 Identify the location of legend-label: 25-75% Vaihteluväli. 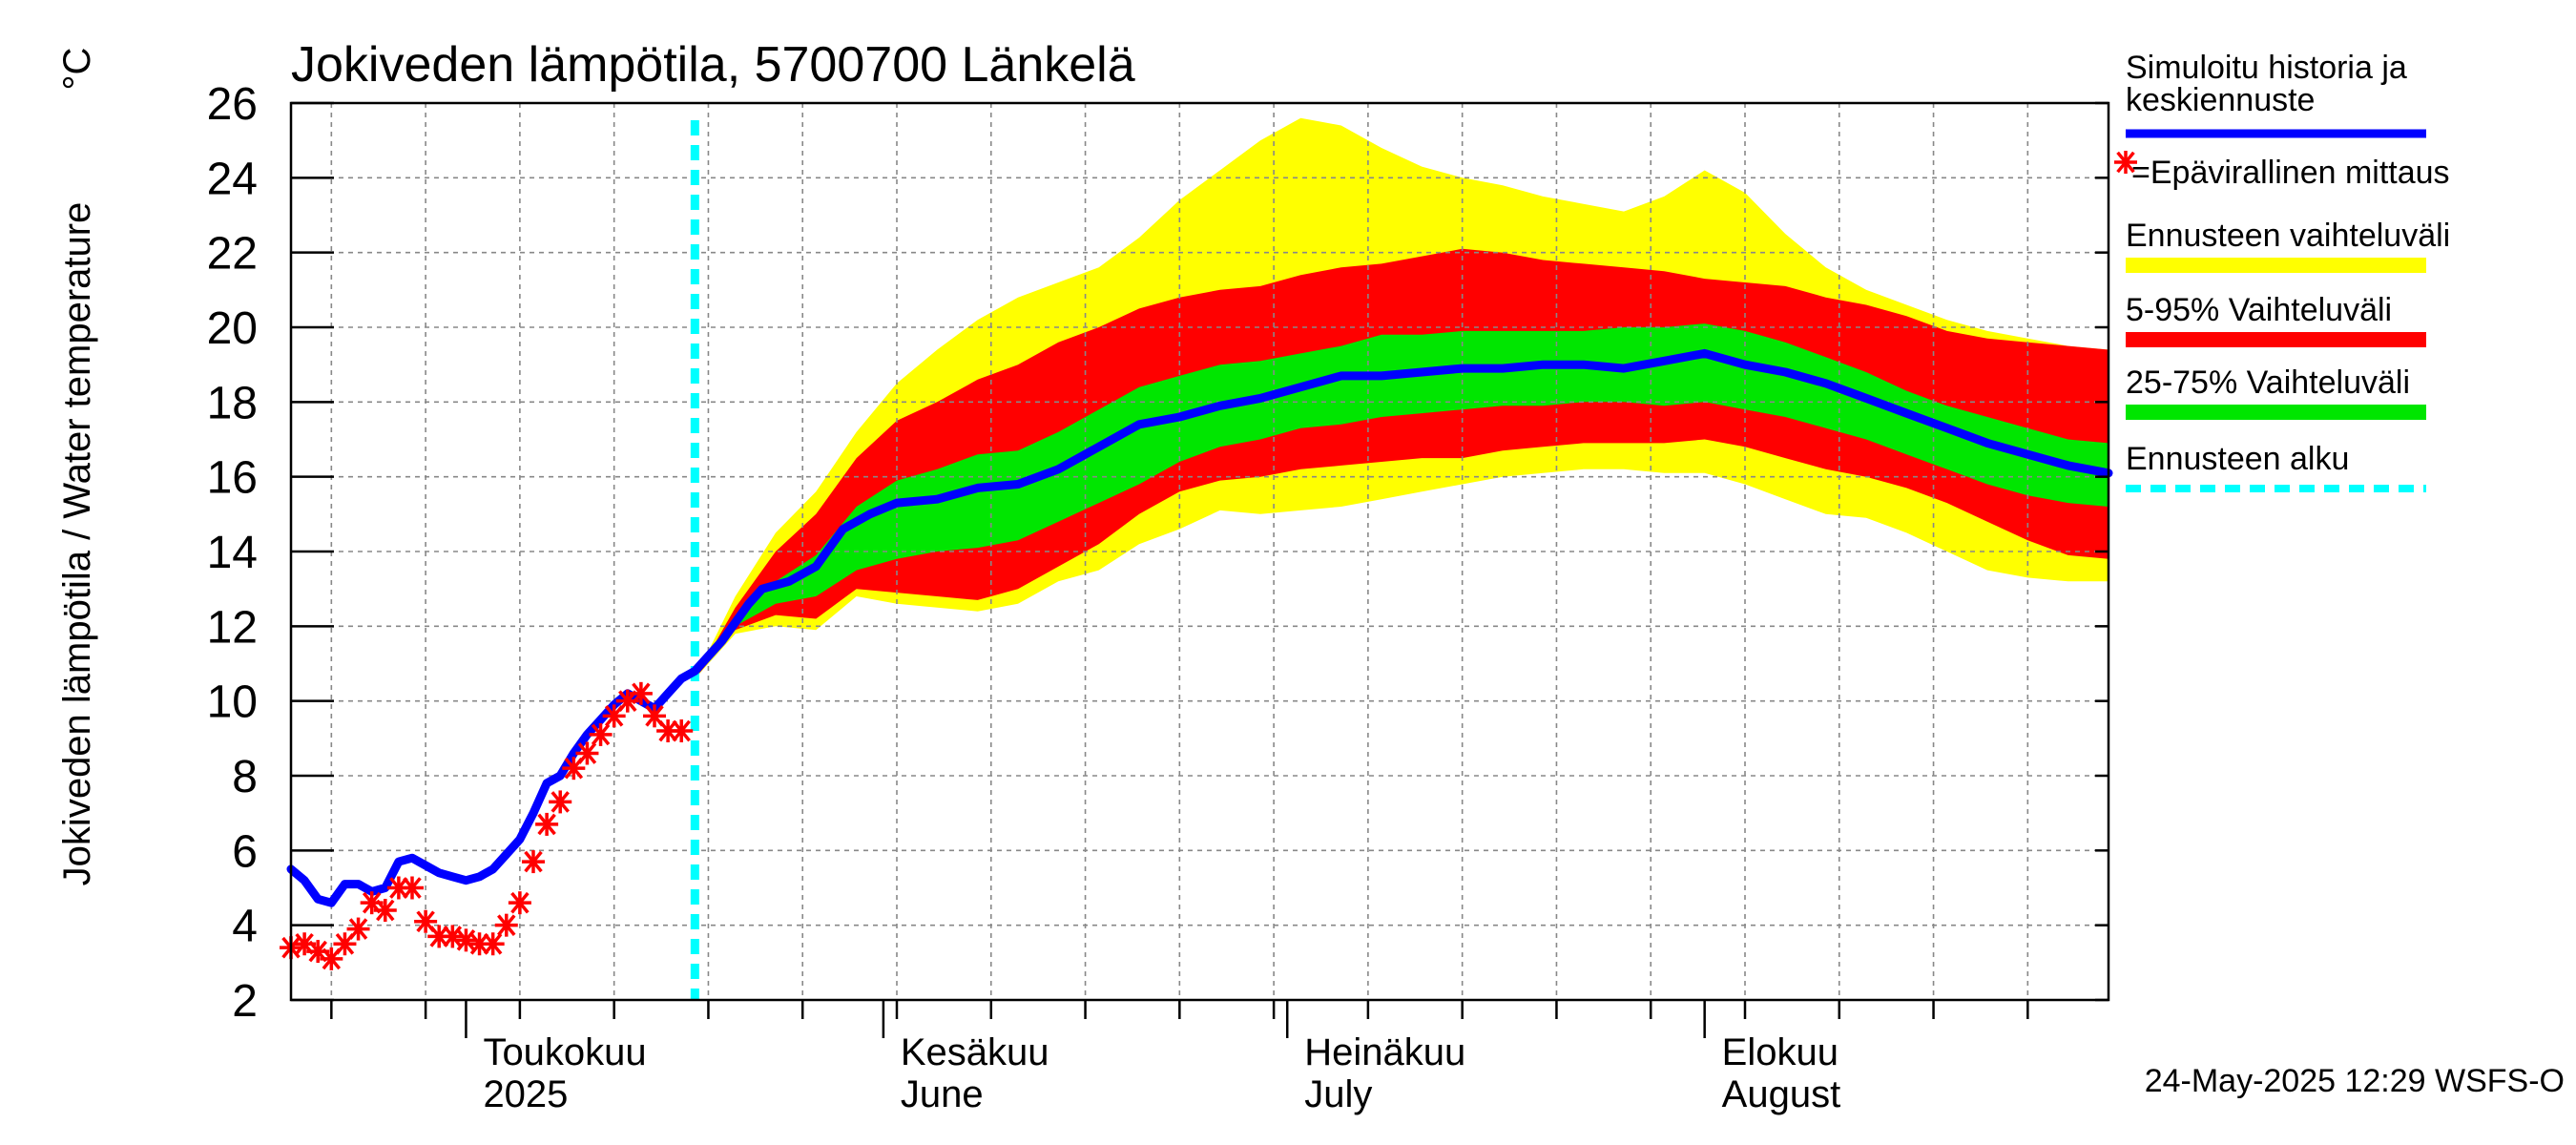
(2268, 382).